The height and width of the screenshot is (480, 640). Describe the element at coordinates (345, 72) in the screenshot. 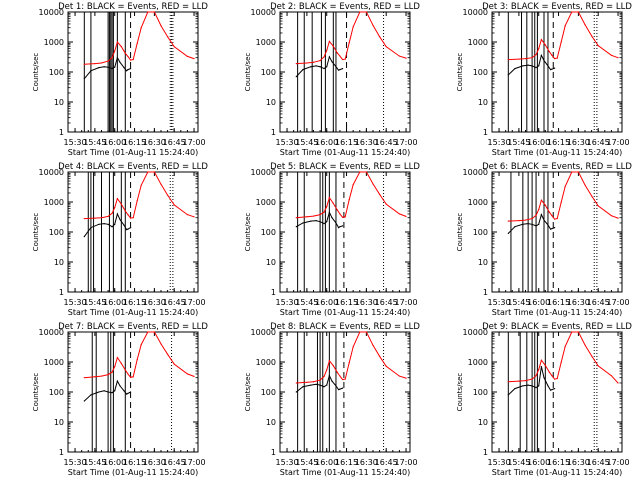

I see `plot-frame` at that location.